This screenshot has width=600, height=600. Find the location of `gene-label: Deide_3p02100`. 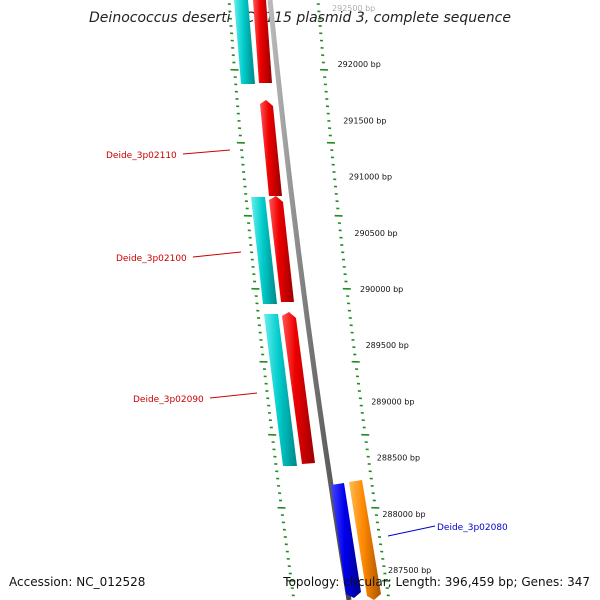

gene-label: Deide_3p02100 is located at coordinates (151, 259).